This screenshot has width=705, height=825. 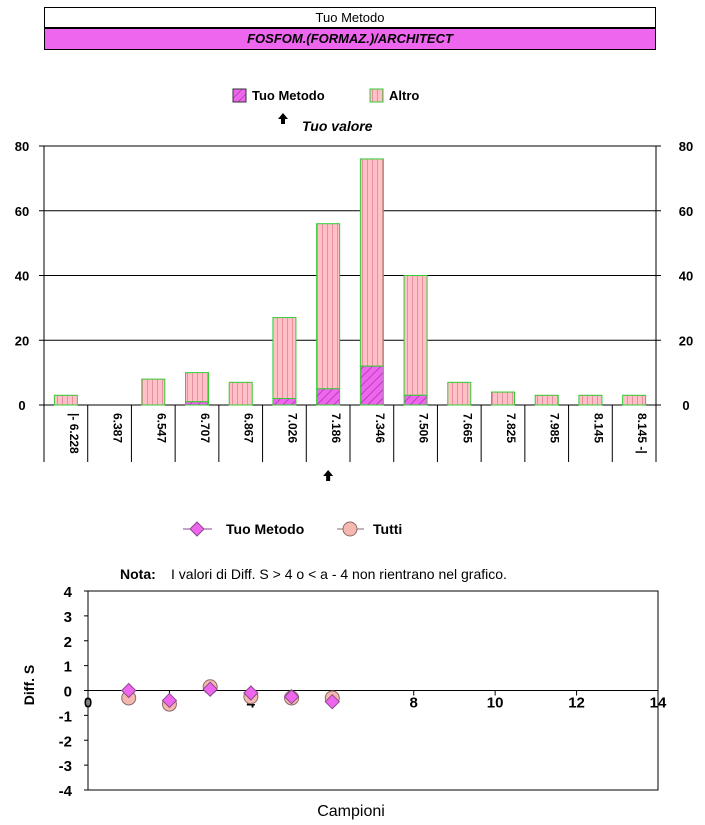 I want to click on scatter-xtick-label: 10, so click(x=495, y=703).